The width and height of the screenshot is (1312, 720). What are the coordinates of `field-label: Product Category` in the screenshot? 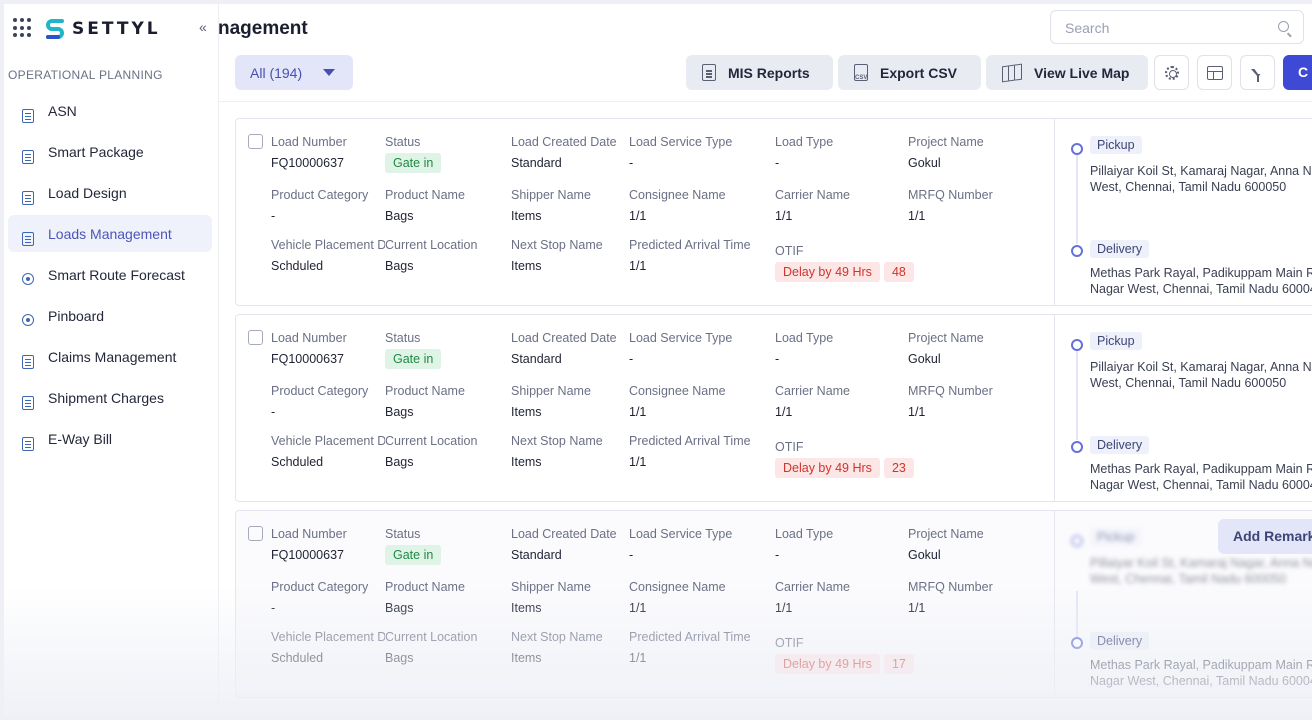 It's located at (320, 195).